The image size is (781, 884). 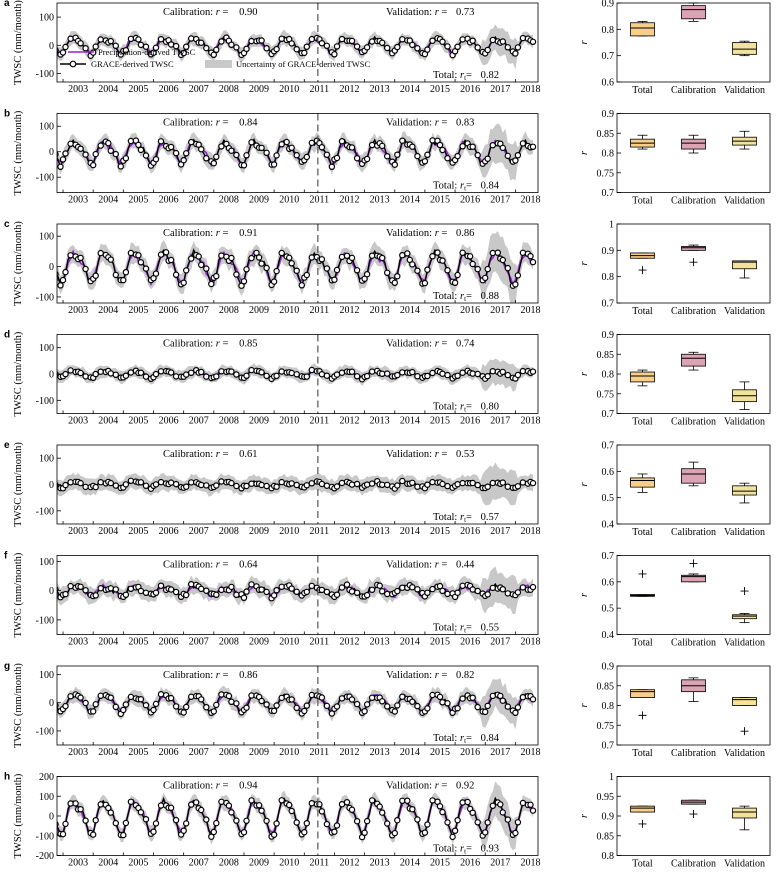 What do you see at coordinates (199, 200) in the screenshot?
I see `x-tick-label: 2007` at bounding box center [199, 200].